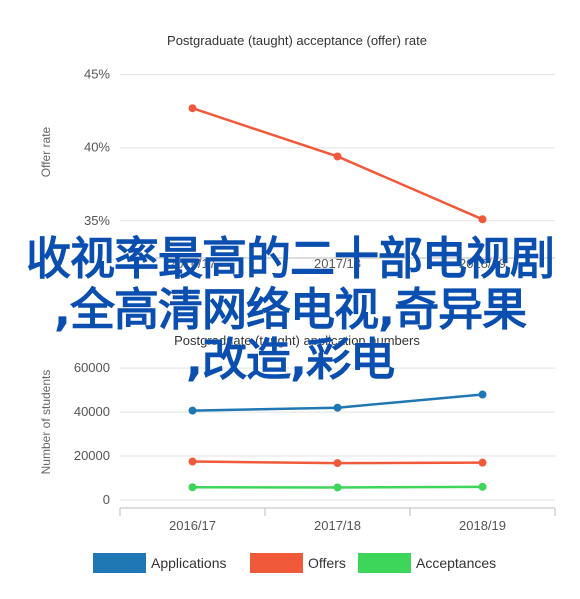 The height and width of the screenshot is (599, 580). Describe the element at coordinates (290, 309) in the screenshot. I see `overlay-text-line-2: ,全高清网络电视,奇异果` at that location.